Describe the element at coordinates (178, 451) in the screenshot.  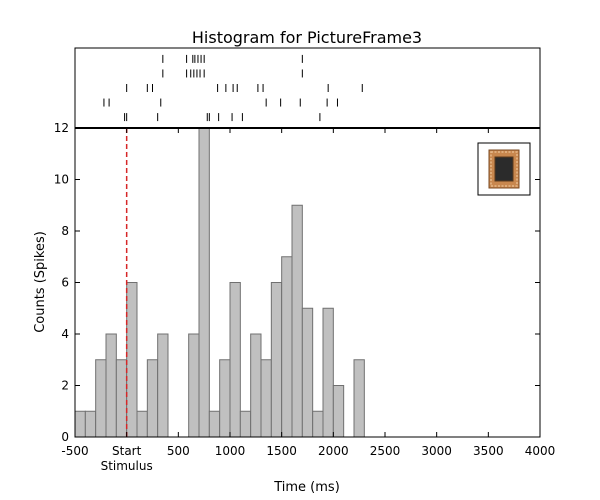
I see `x-tick-label: 500` at that location.